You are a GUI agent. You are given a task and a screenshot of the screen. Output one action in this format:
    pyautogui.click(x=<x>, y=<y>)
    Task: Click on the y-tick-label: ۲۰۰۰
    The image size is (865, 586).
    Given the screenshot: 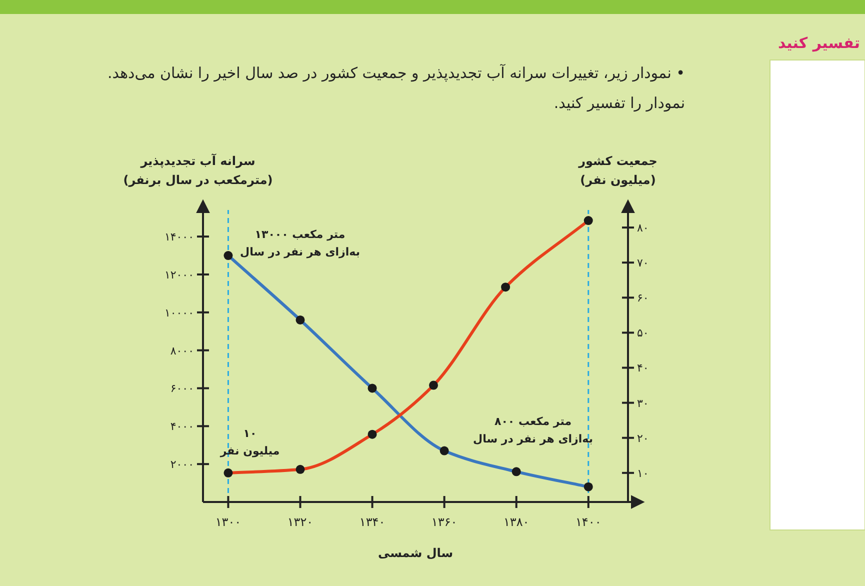 What is the action you would take?
    pyautogui.click(x=182, y=465)
    